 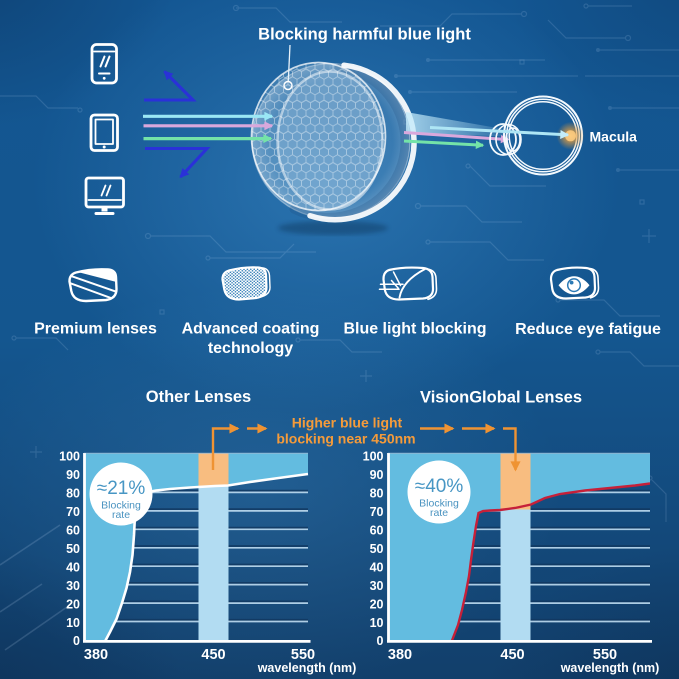 What do you see at coordinates (439, 486) in the screenshot?
I see `svg-text: ≈40%` at bounding box center [439, 486].